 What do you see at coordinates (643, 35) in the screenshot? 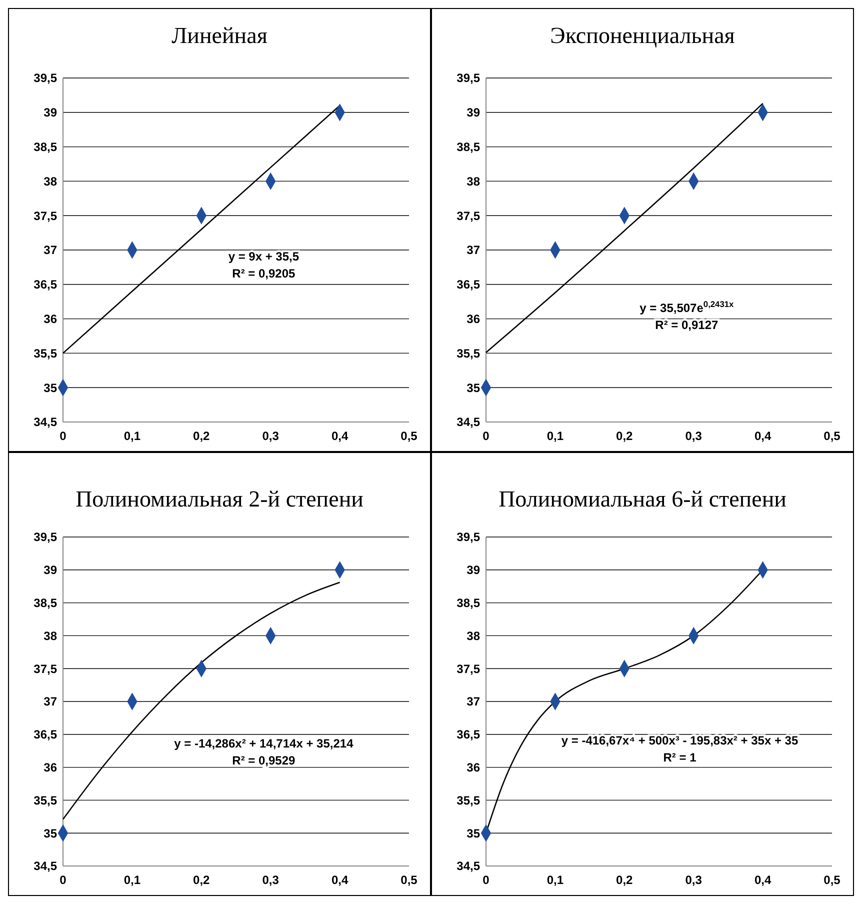
I see `chart-title: Экспоненциальная` at bounding box center [643, 35].